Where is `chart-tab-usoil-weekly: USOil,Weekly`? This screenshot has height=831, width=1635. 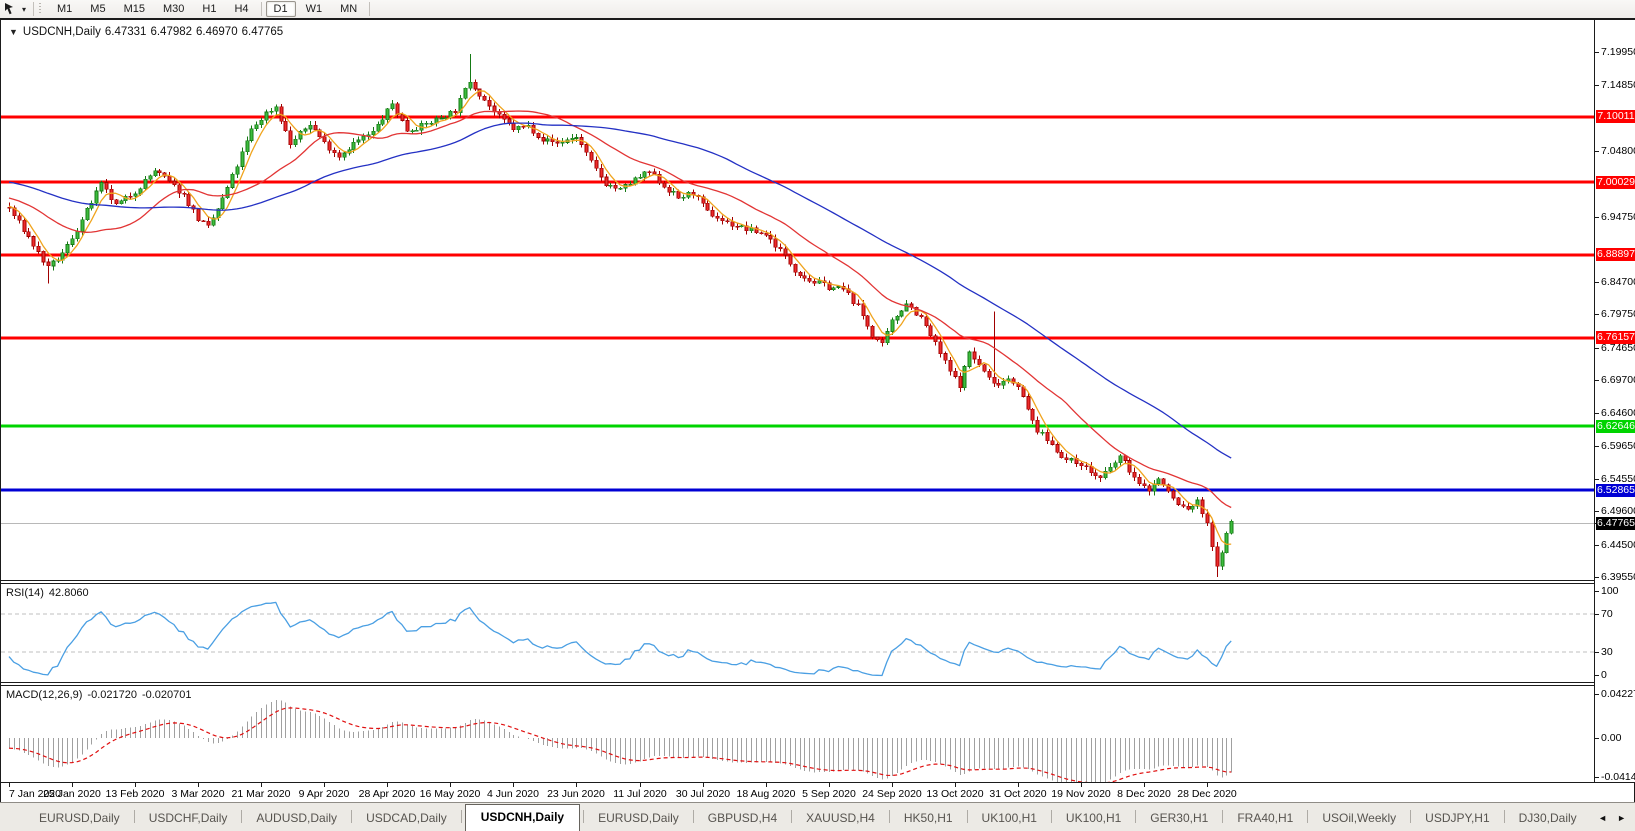
chart-tab-usoil-weekly: USOil,Weekly is located at coordinates (1359, 818).